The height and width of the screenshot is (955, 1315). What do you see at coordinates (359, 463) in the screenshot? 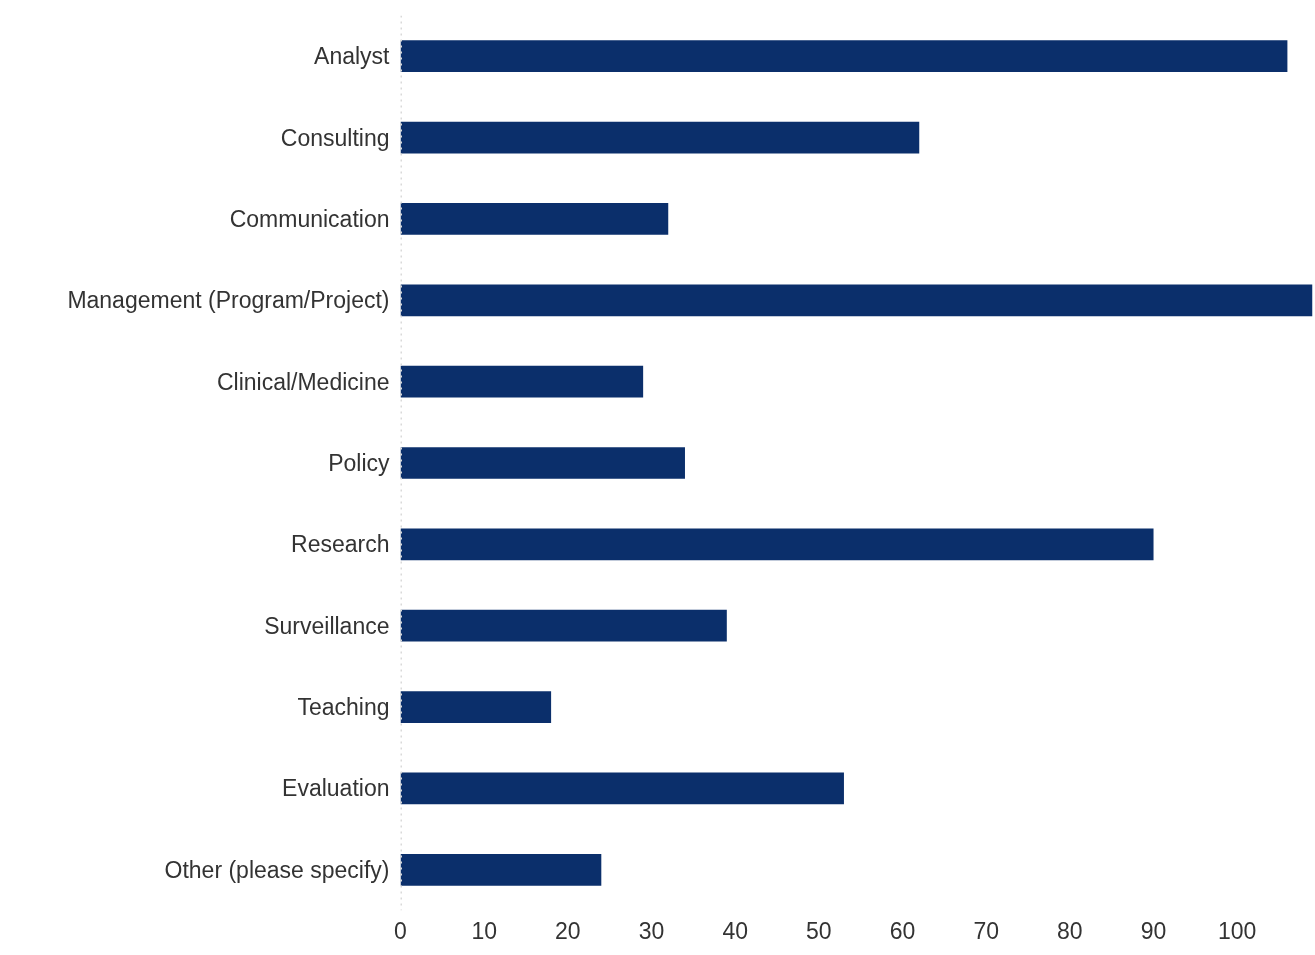
I see `y-tick-label: Policy` at bounding box center [359, 463].